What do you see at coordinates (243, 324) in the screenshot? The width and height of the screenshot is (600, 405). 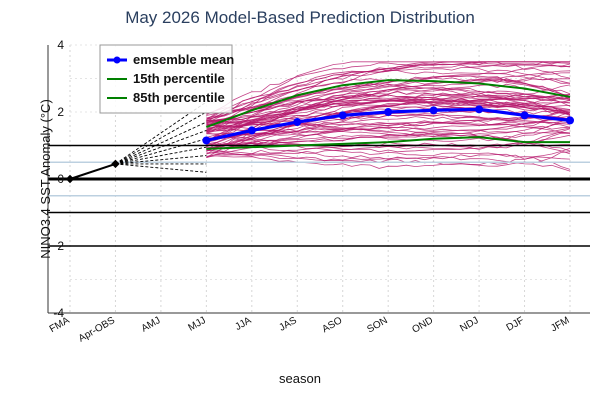 I see `x-tick-label: JJA` at bounding box center [243, 324].